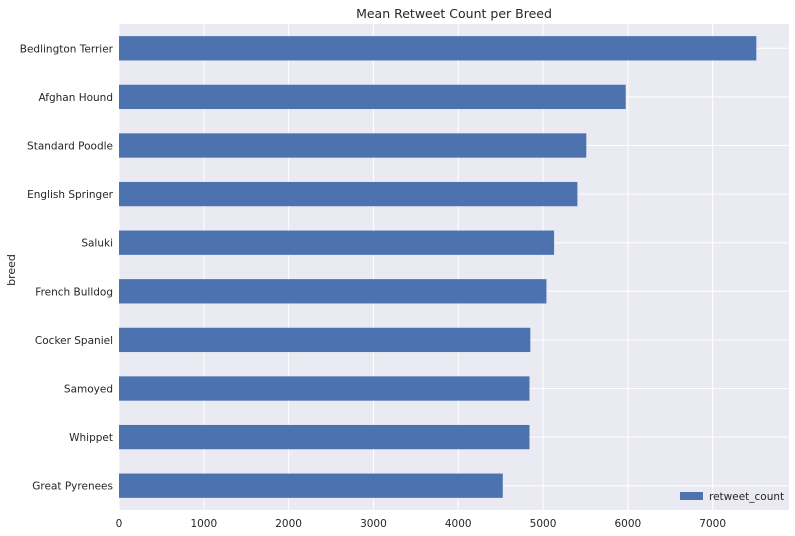 This screenshot has height=536, width=795. What do you see at coordinates (627, 524) in the screenshot?
I see `x-tick-label: 6000` at bounding box center [627, 524].